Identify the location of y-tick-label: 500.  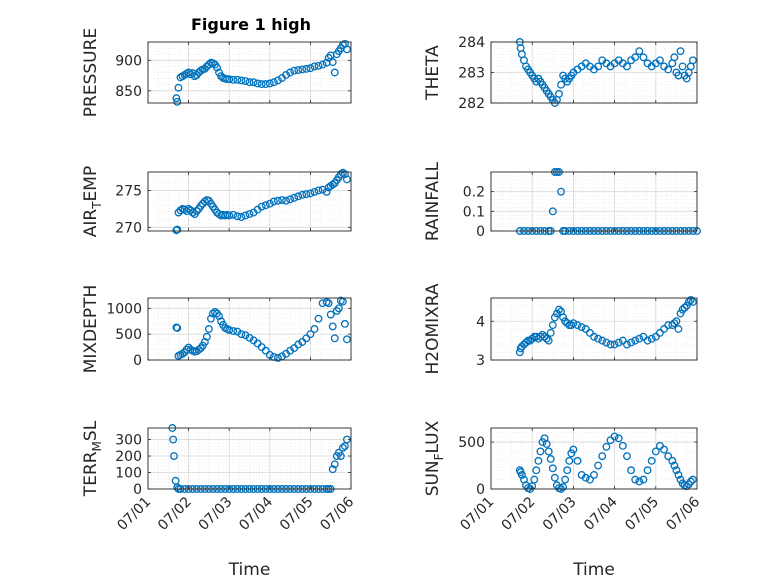
(128, 335).